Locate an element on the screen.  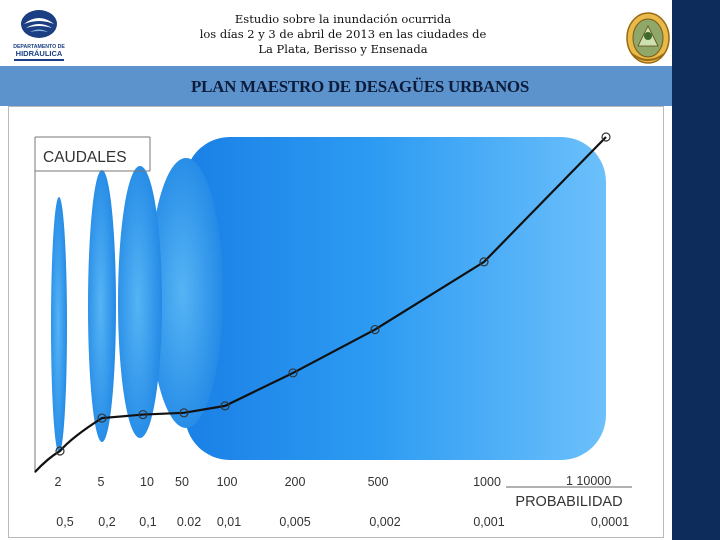
right-side-bar is located at coordinates (696, 270).